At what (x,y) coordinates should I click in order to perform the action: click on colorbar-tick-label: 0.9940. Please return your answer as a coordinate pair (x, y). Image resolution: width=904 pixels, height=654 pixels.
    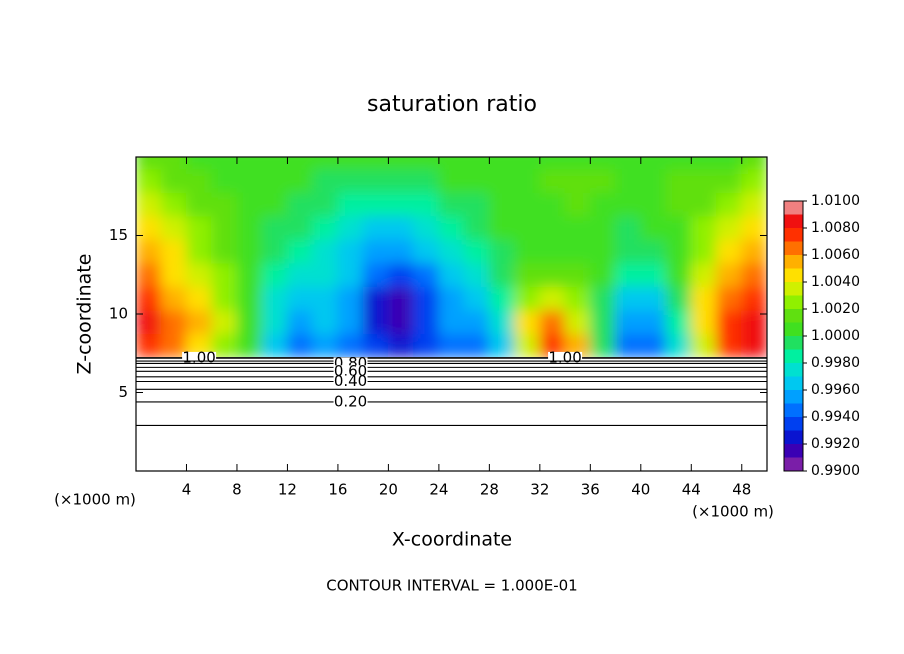
    Looking at the image, I should click on (835, 417).